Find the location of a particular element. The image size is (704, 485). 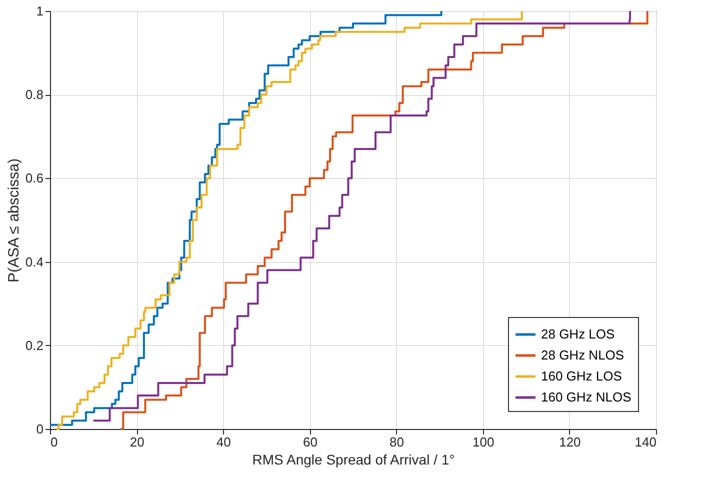

y-tick-label: 0.6 is located at coordinates (34, 178).